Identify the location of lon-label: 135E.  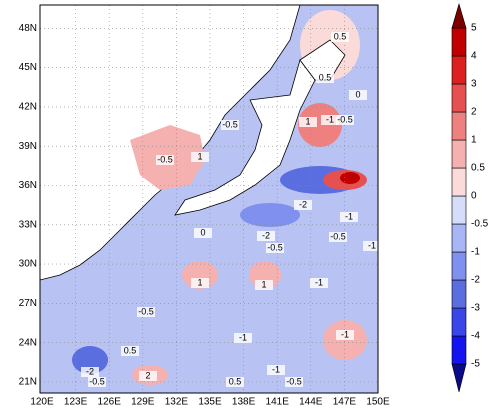
(210, 402).